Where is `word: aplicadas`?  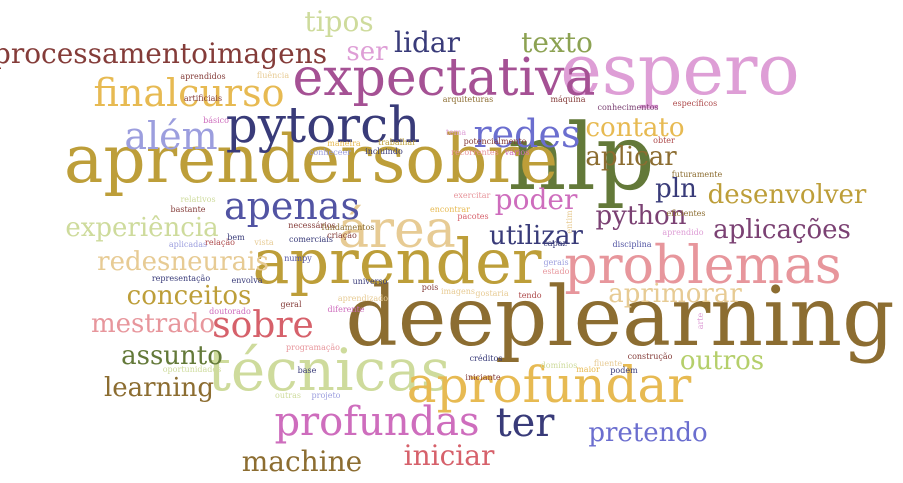 word: aplicadas is located at coordinates (188, 244).